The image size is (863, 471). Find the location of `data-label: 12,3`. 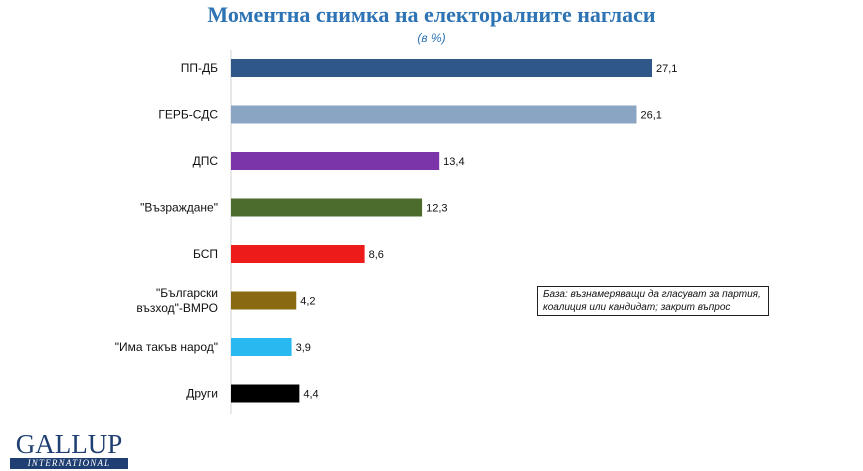

data-label: 12,3 is located at coordinates (436, 209).